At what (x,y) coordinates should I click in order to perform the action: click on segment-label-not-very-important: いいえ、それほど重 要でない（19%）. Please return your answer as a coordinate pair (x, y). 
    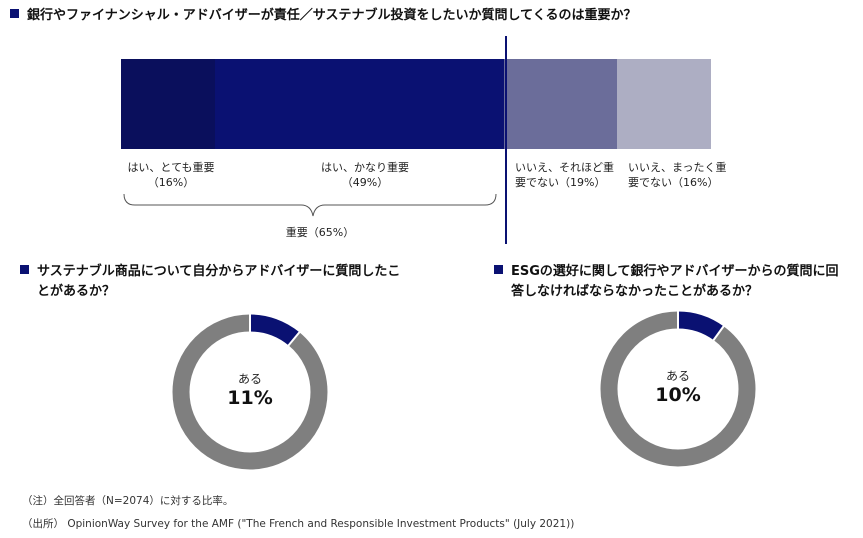
    Looking at the image, I should click on (570, 175).